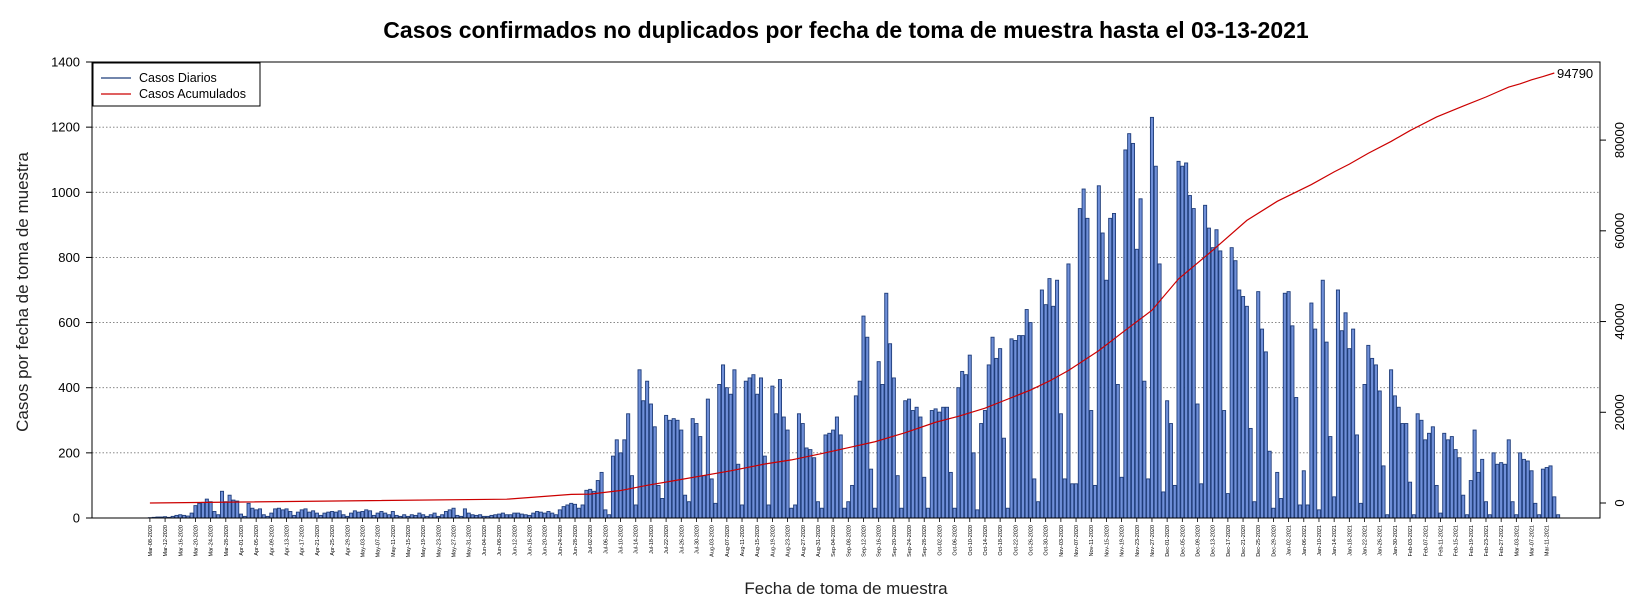 The height and width of the screenshot is (608, 1650). I want to click on x-tick-label: Sep-20-2020, so click(895, 541).